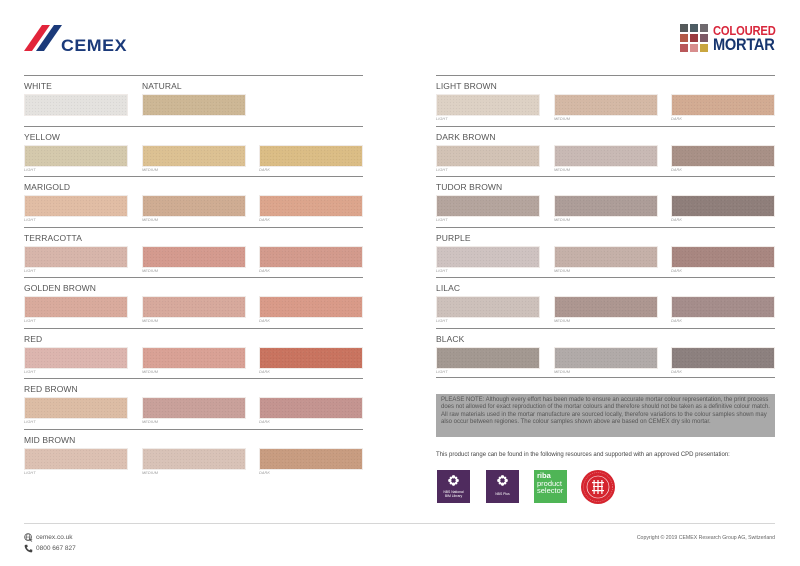 Image resolution: width=800 pixels, height=566 pixels. I want to click on group-title: LIGHT BROWN, so click(466, 86).